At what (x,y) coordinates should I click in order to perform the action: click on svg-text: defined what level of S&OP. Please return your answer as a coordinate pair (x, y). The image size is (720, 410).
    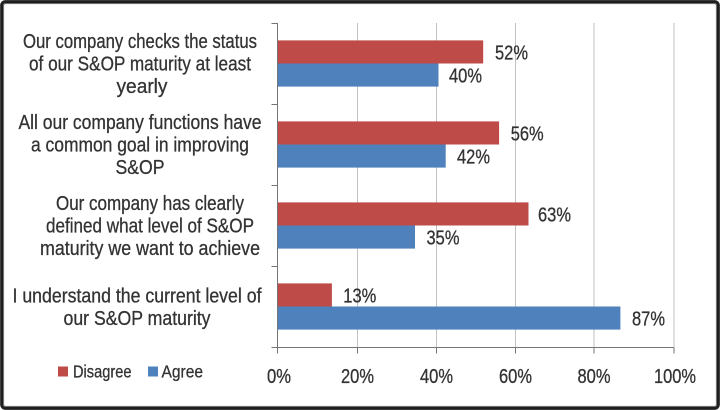
    Looking at the image, I should click on (150, 227).